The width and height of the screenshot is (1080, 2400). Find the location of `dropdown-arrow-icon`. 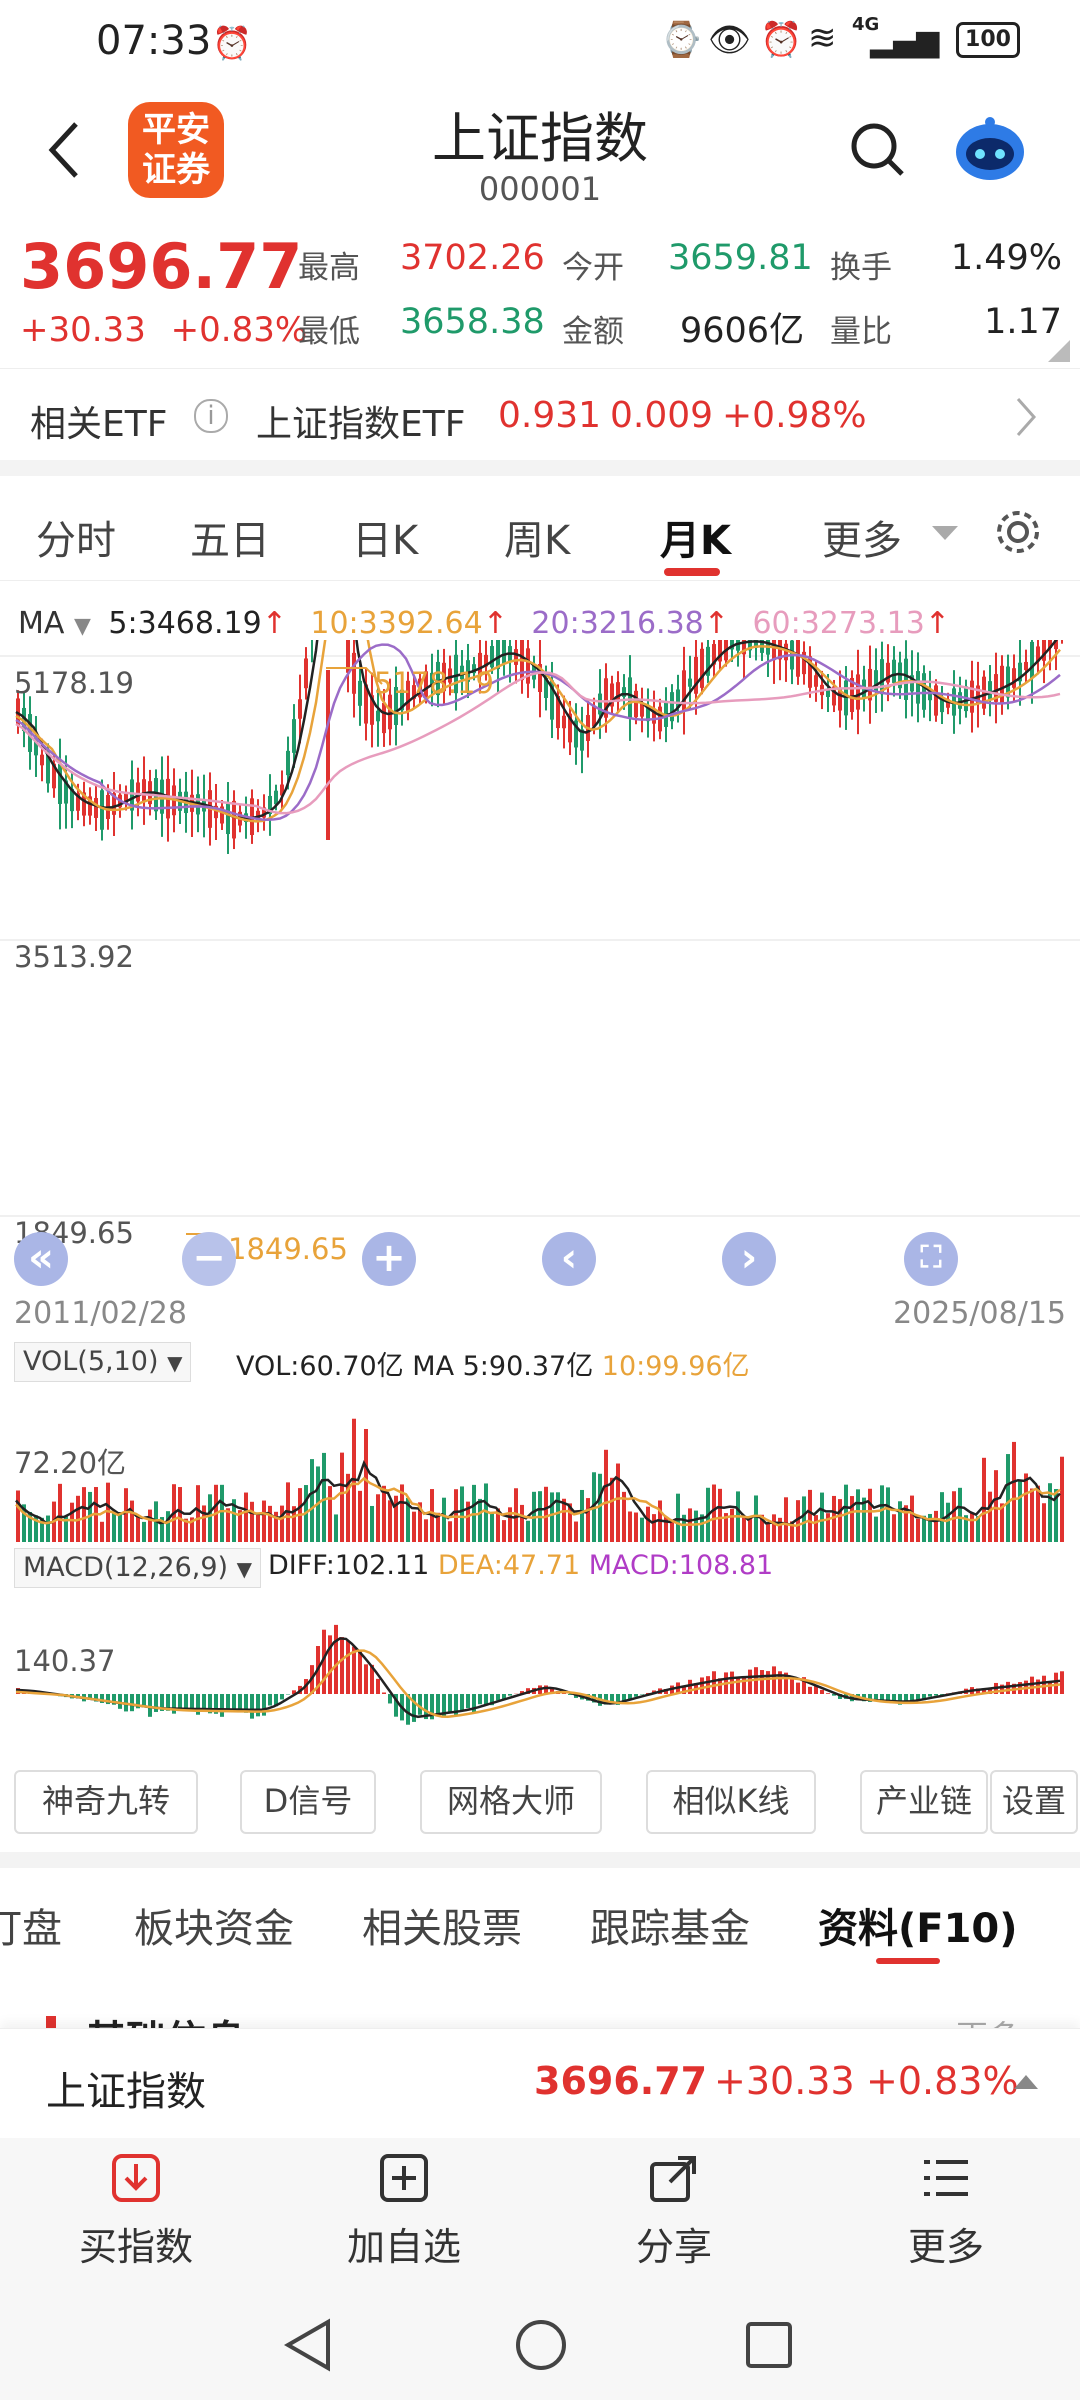

dropdown-arrow-icon is located at coordinates (945, 534).